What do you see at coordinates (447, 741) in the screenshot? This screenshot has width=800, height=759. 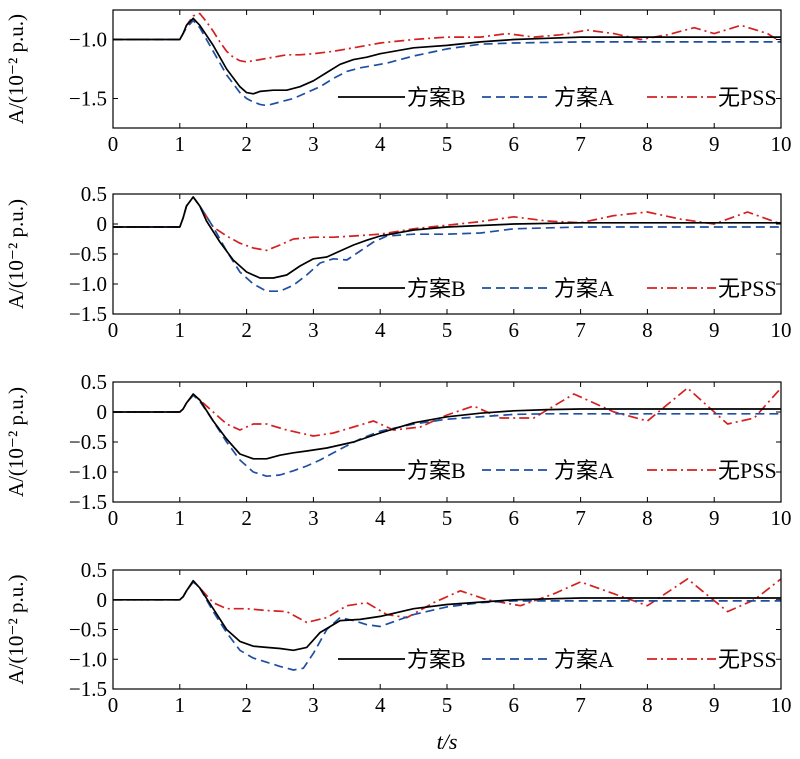 I see `x-axis-label: t/s` at bounding box center [447, 741].